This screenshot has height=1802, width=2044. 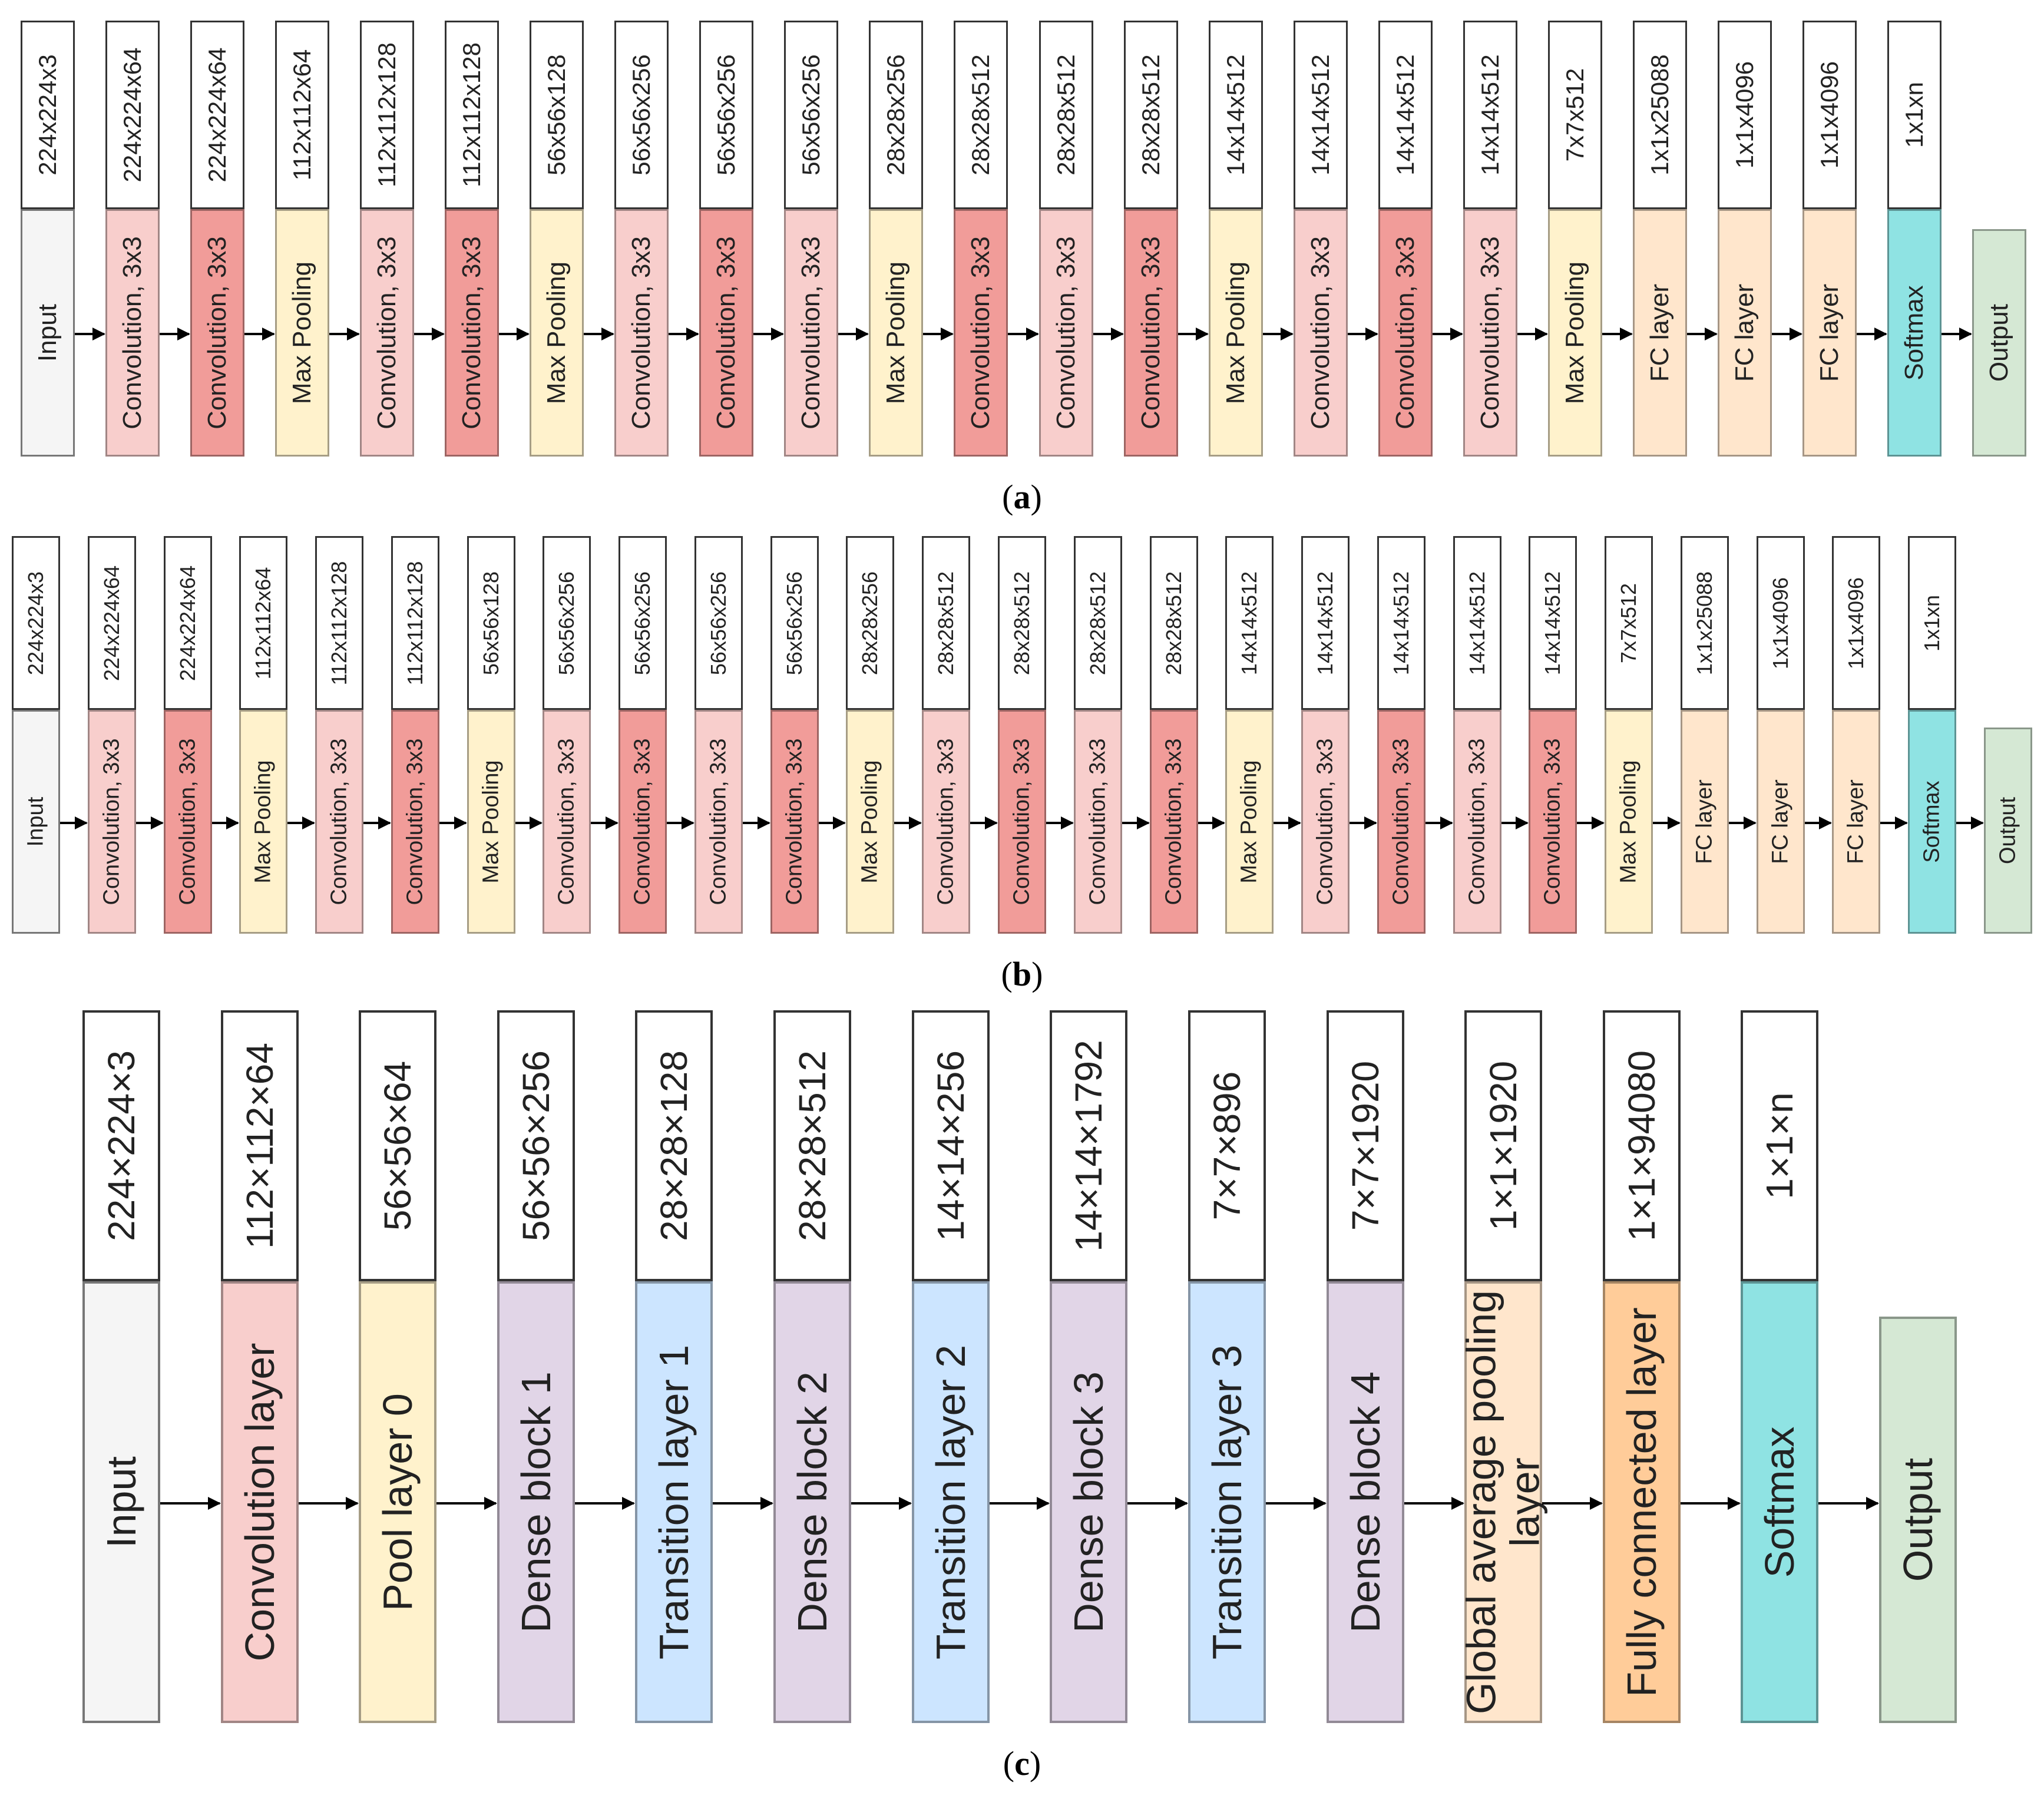 I want to click on layer-label: Output, so click(x=2007, y=831).